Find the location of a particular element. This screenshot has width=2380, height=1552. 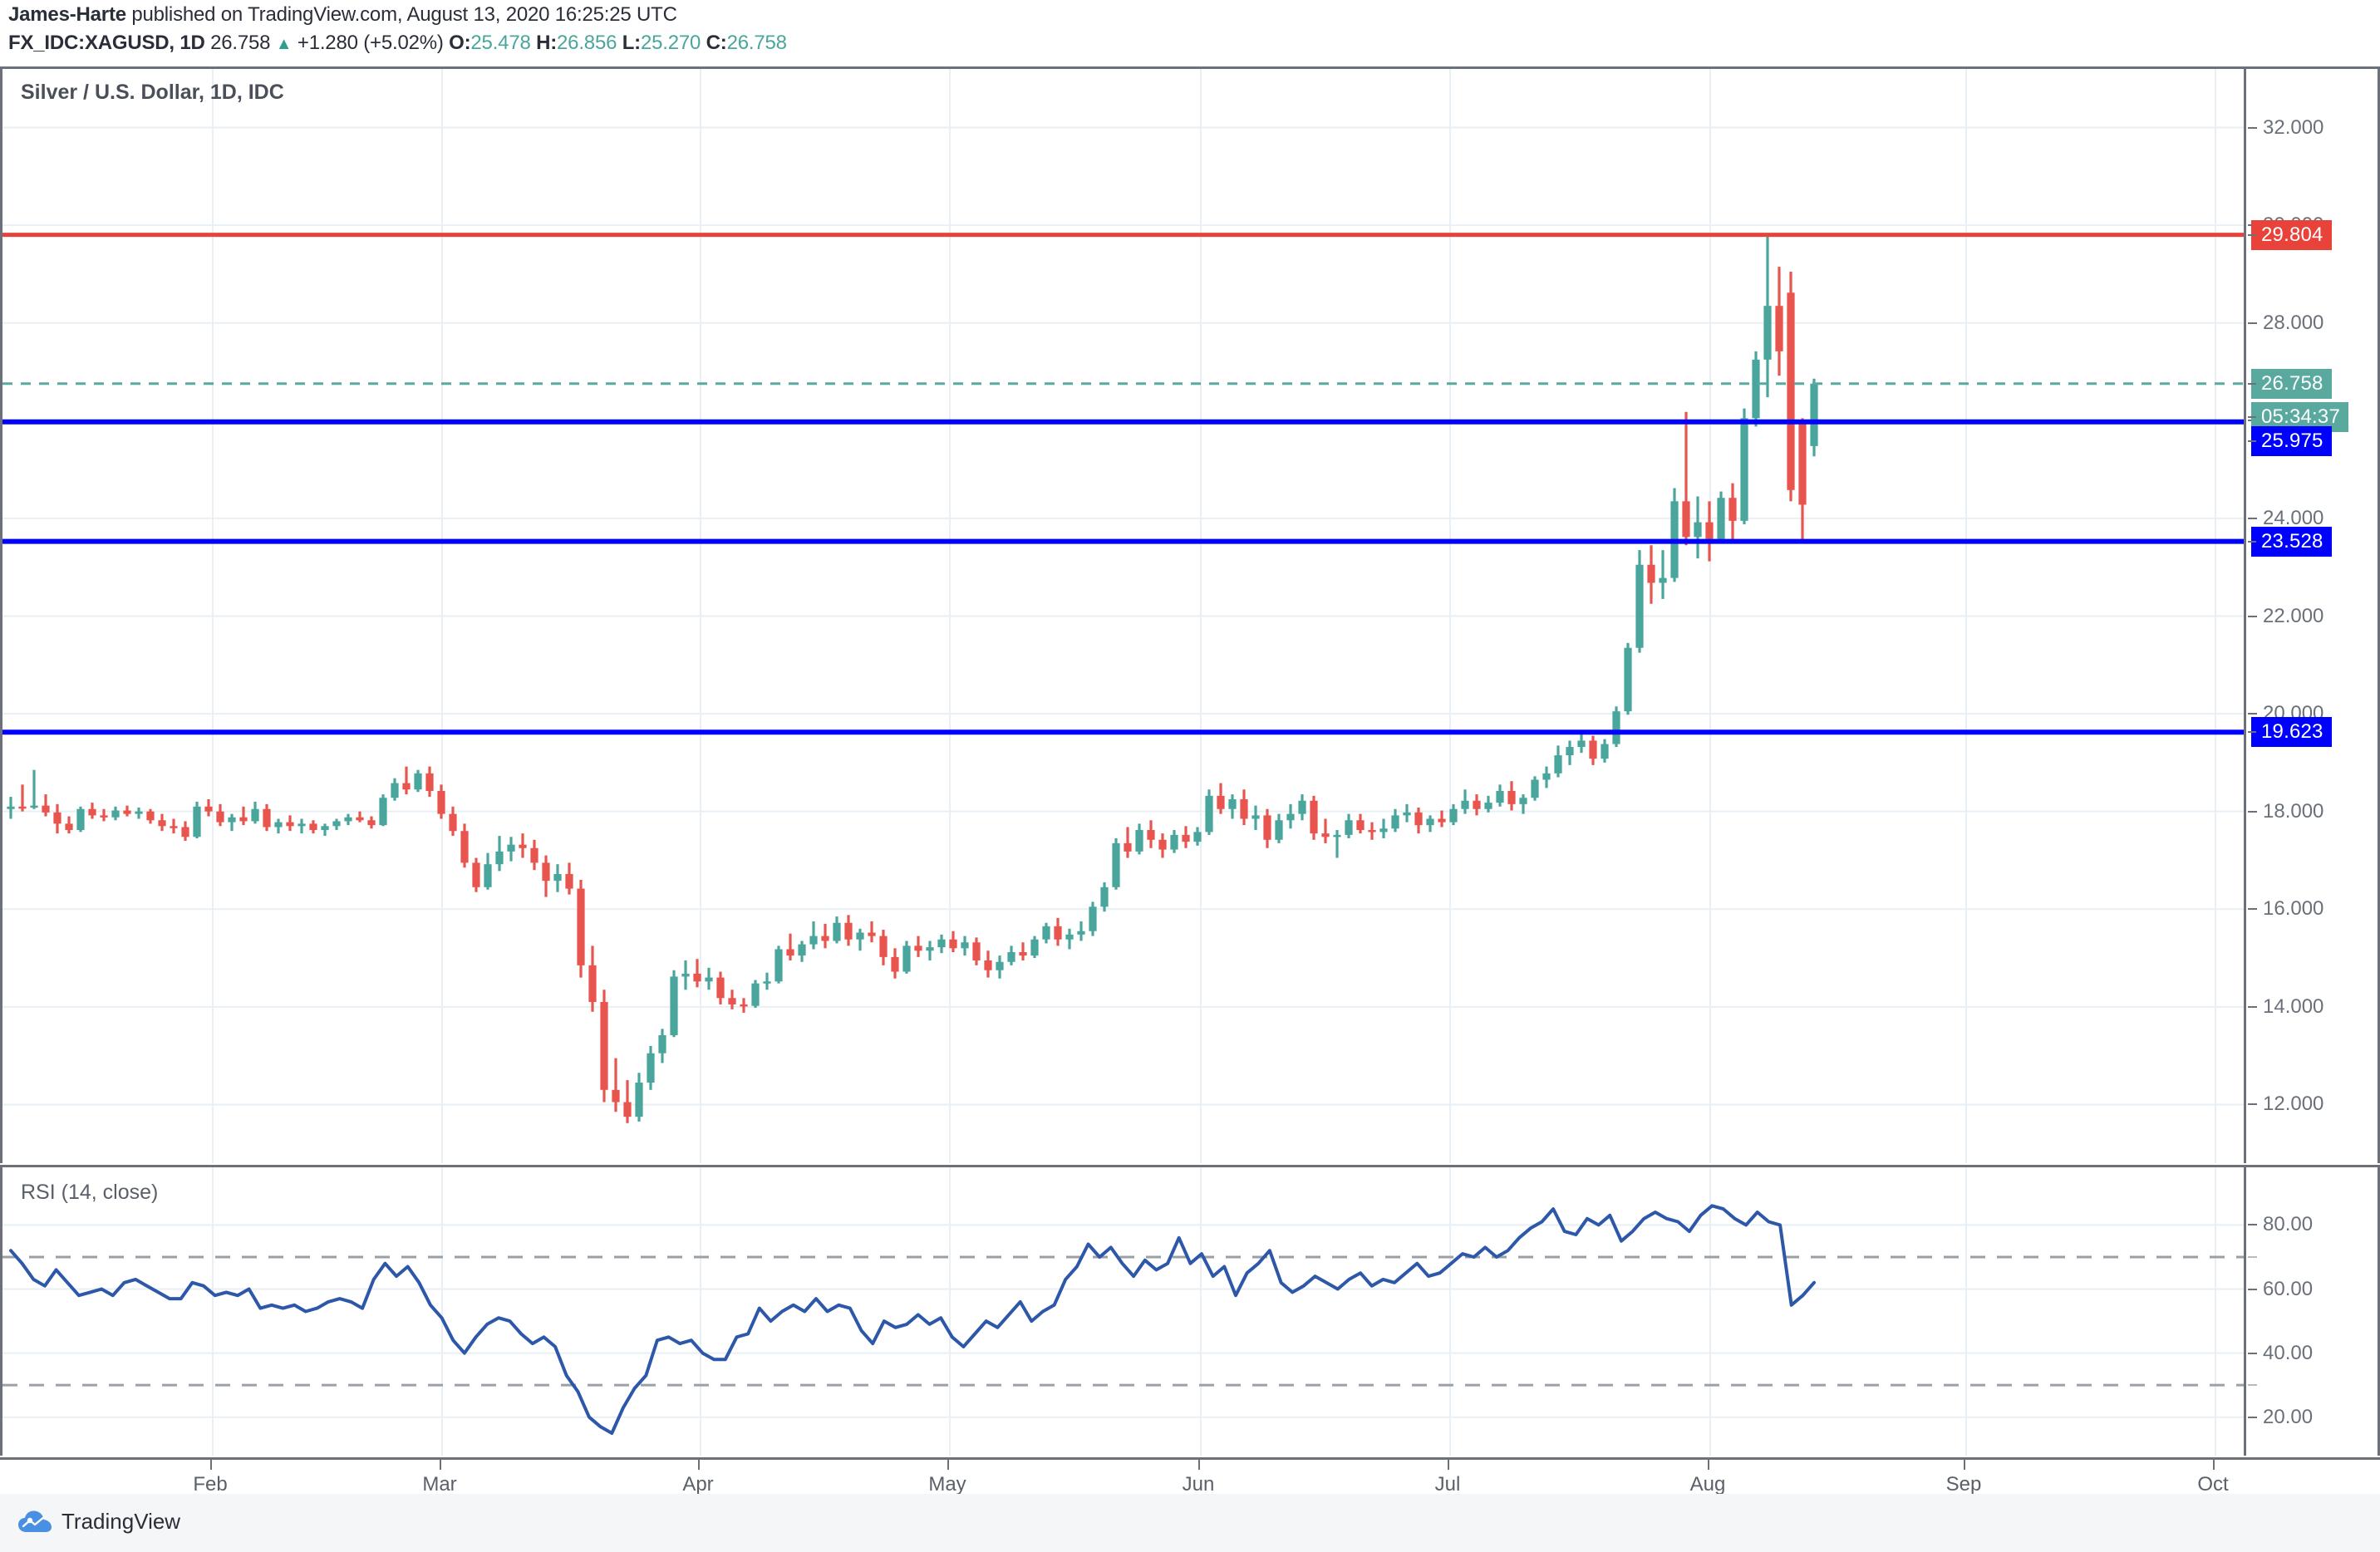

time-axis-label: Aug is located at coordinates (1707, 1484).